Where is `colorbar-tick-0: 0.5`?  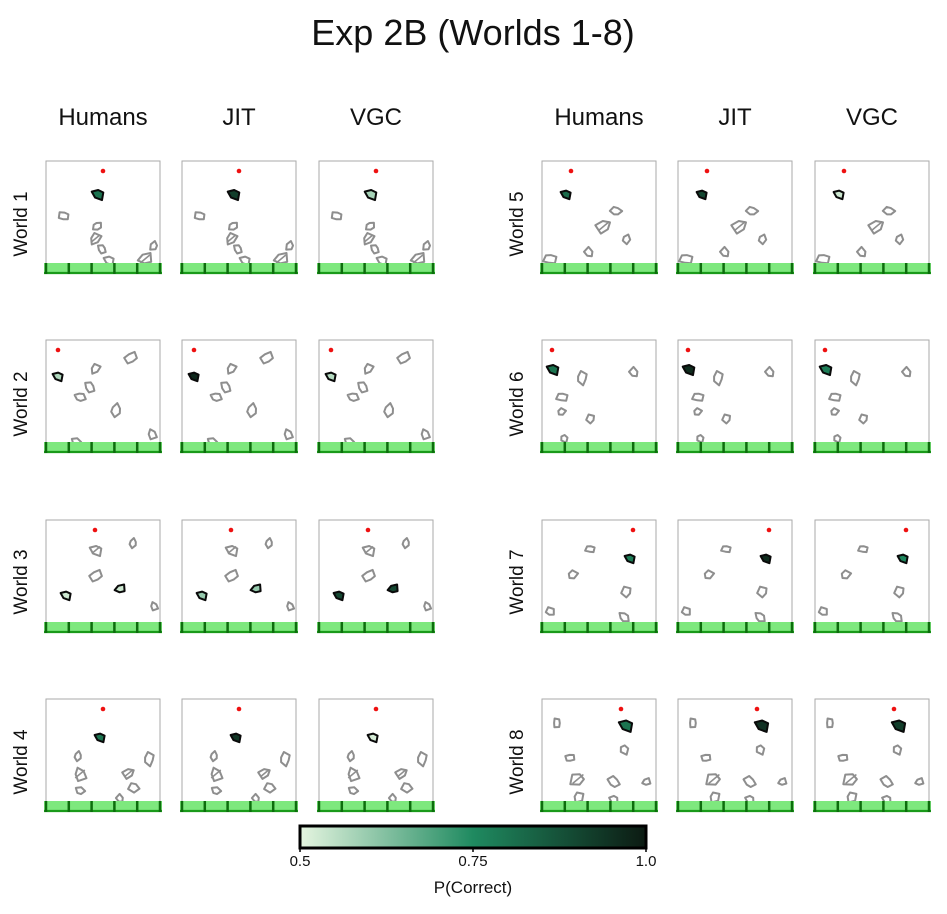 colorbar-tick-0: 0.5 is located at coordinates (300, 861).